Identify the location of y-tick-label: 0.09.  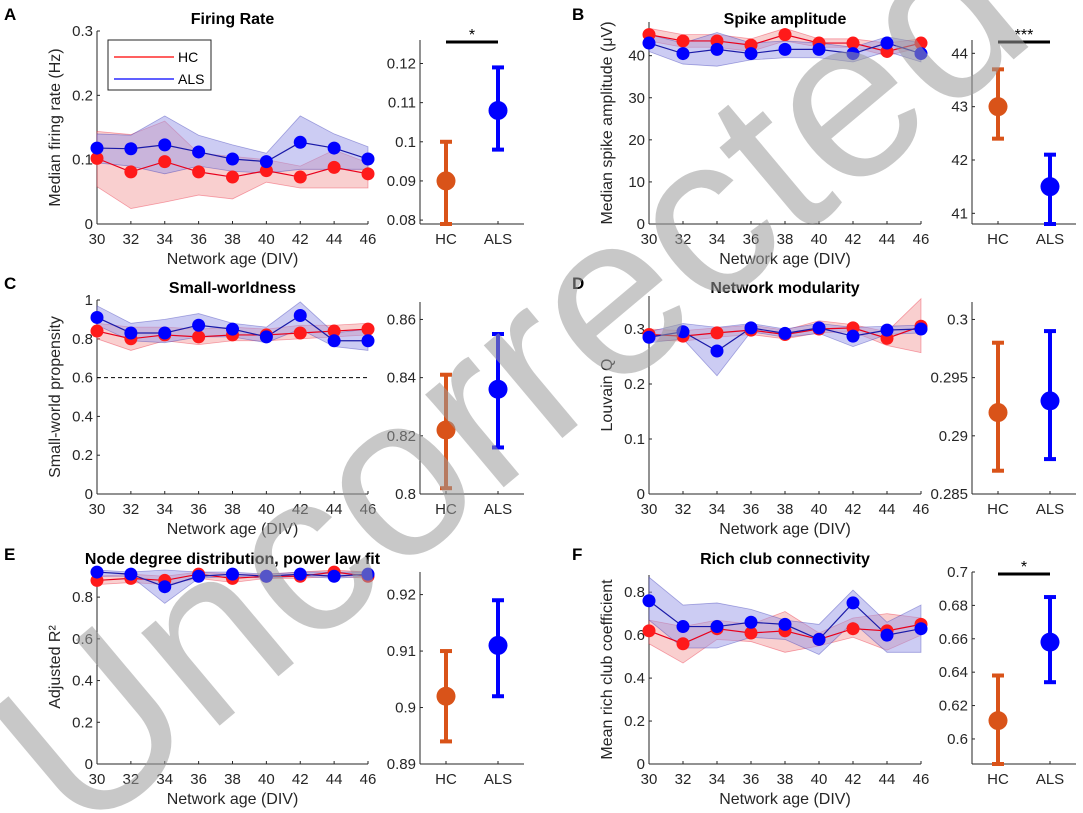
(401, 181).